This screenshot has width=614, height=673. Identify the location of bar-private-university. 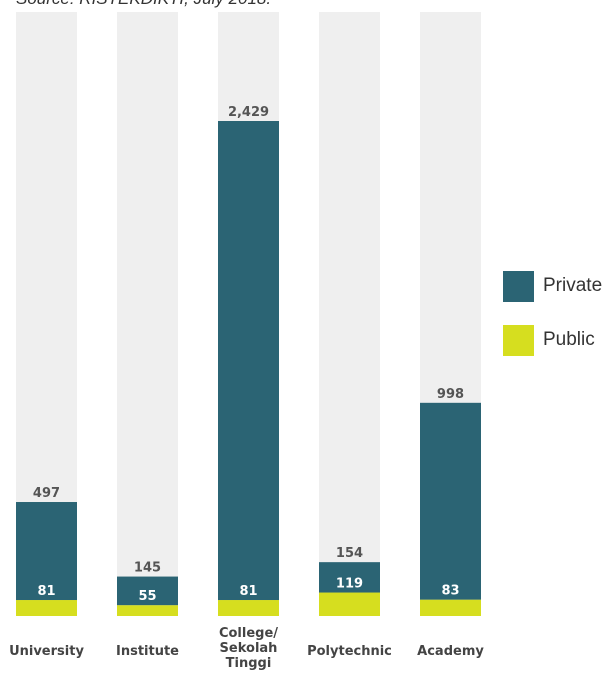
(46, 551).